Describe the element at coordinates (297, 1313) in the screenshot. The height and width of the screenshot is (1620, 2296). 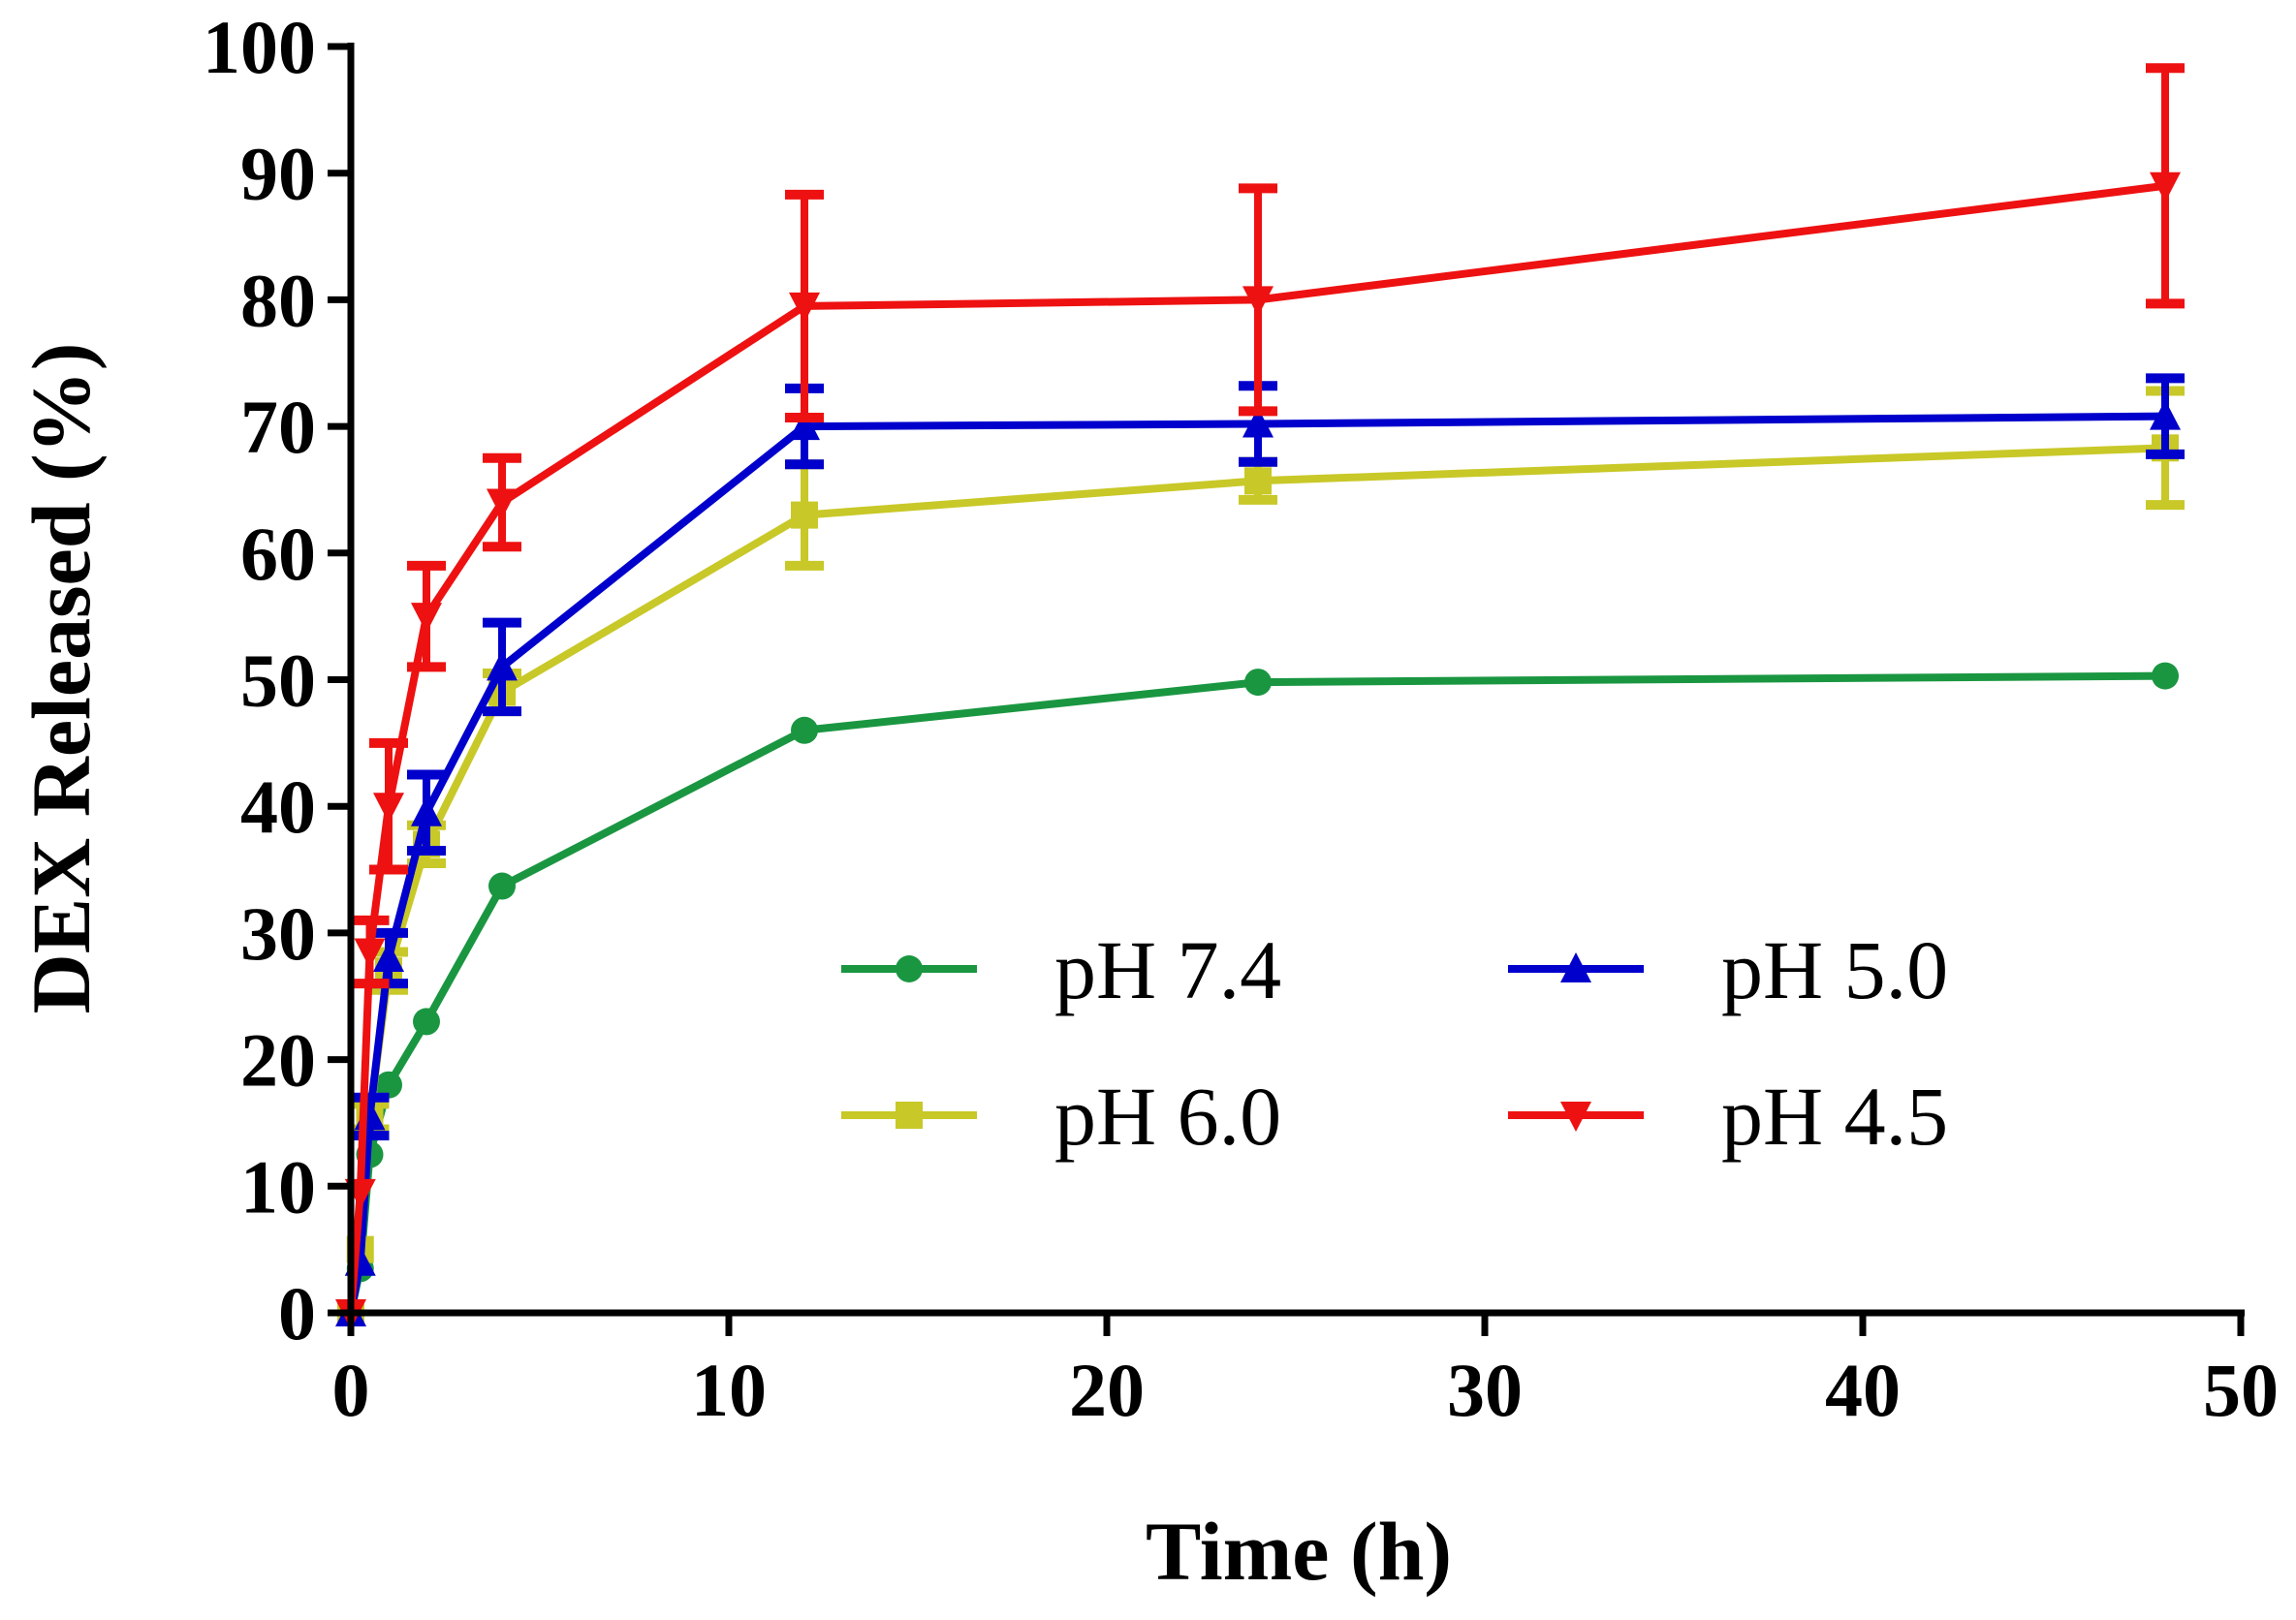
I see `y-tick-label: 0` at that location.